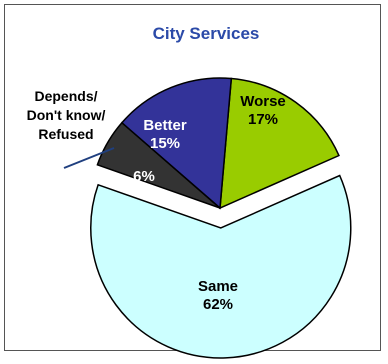 The width and height of the screenshot is (388, 364). I want to click on callout-line, so click(89, 158).